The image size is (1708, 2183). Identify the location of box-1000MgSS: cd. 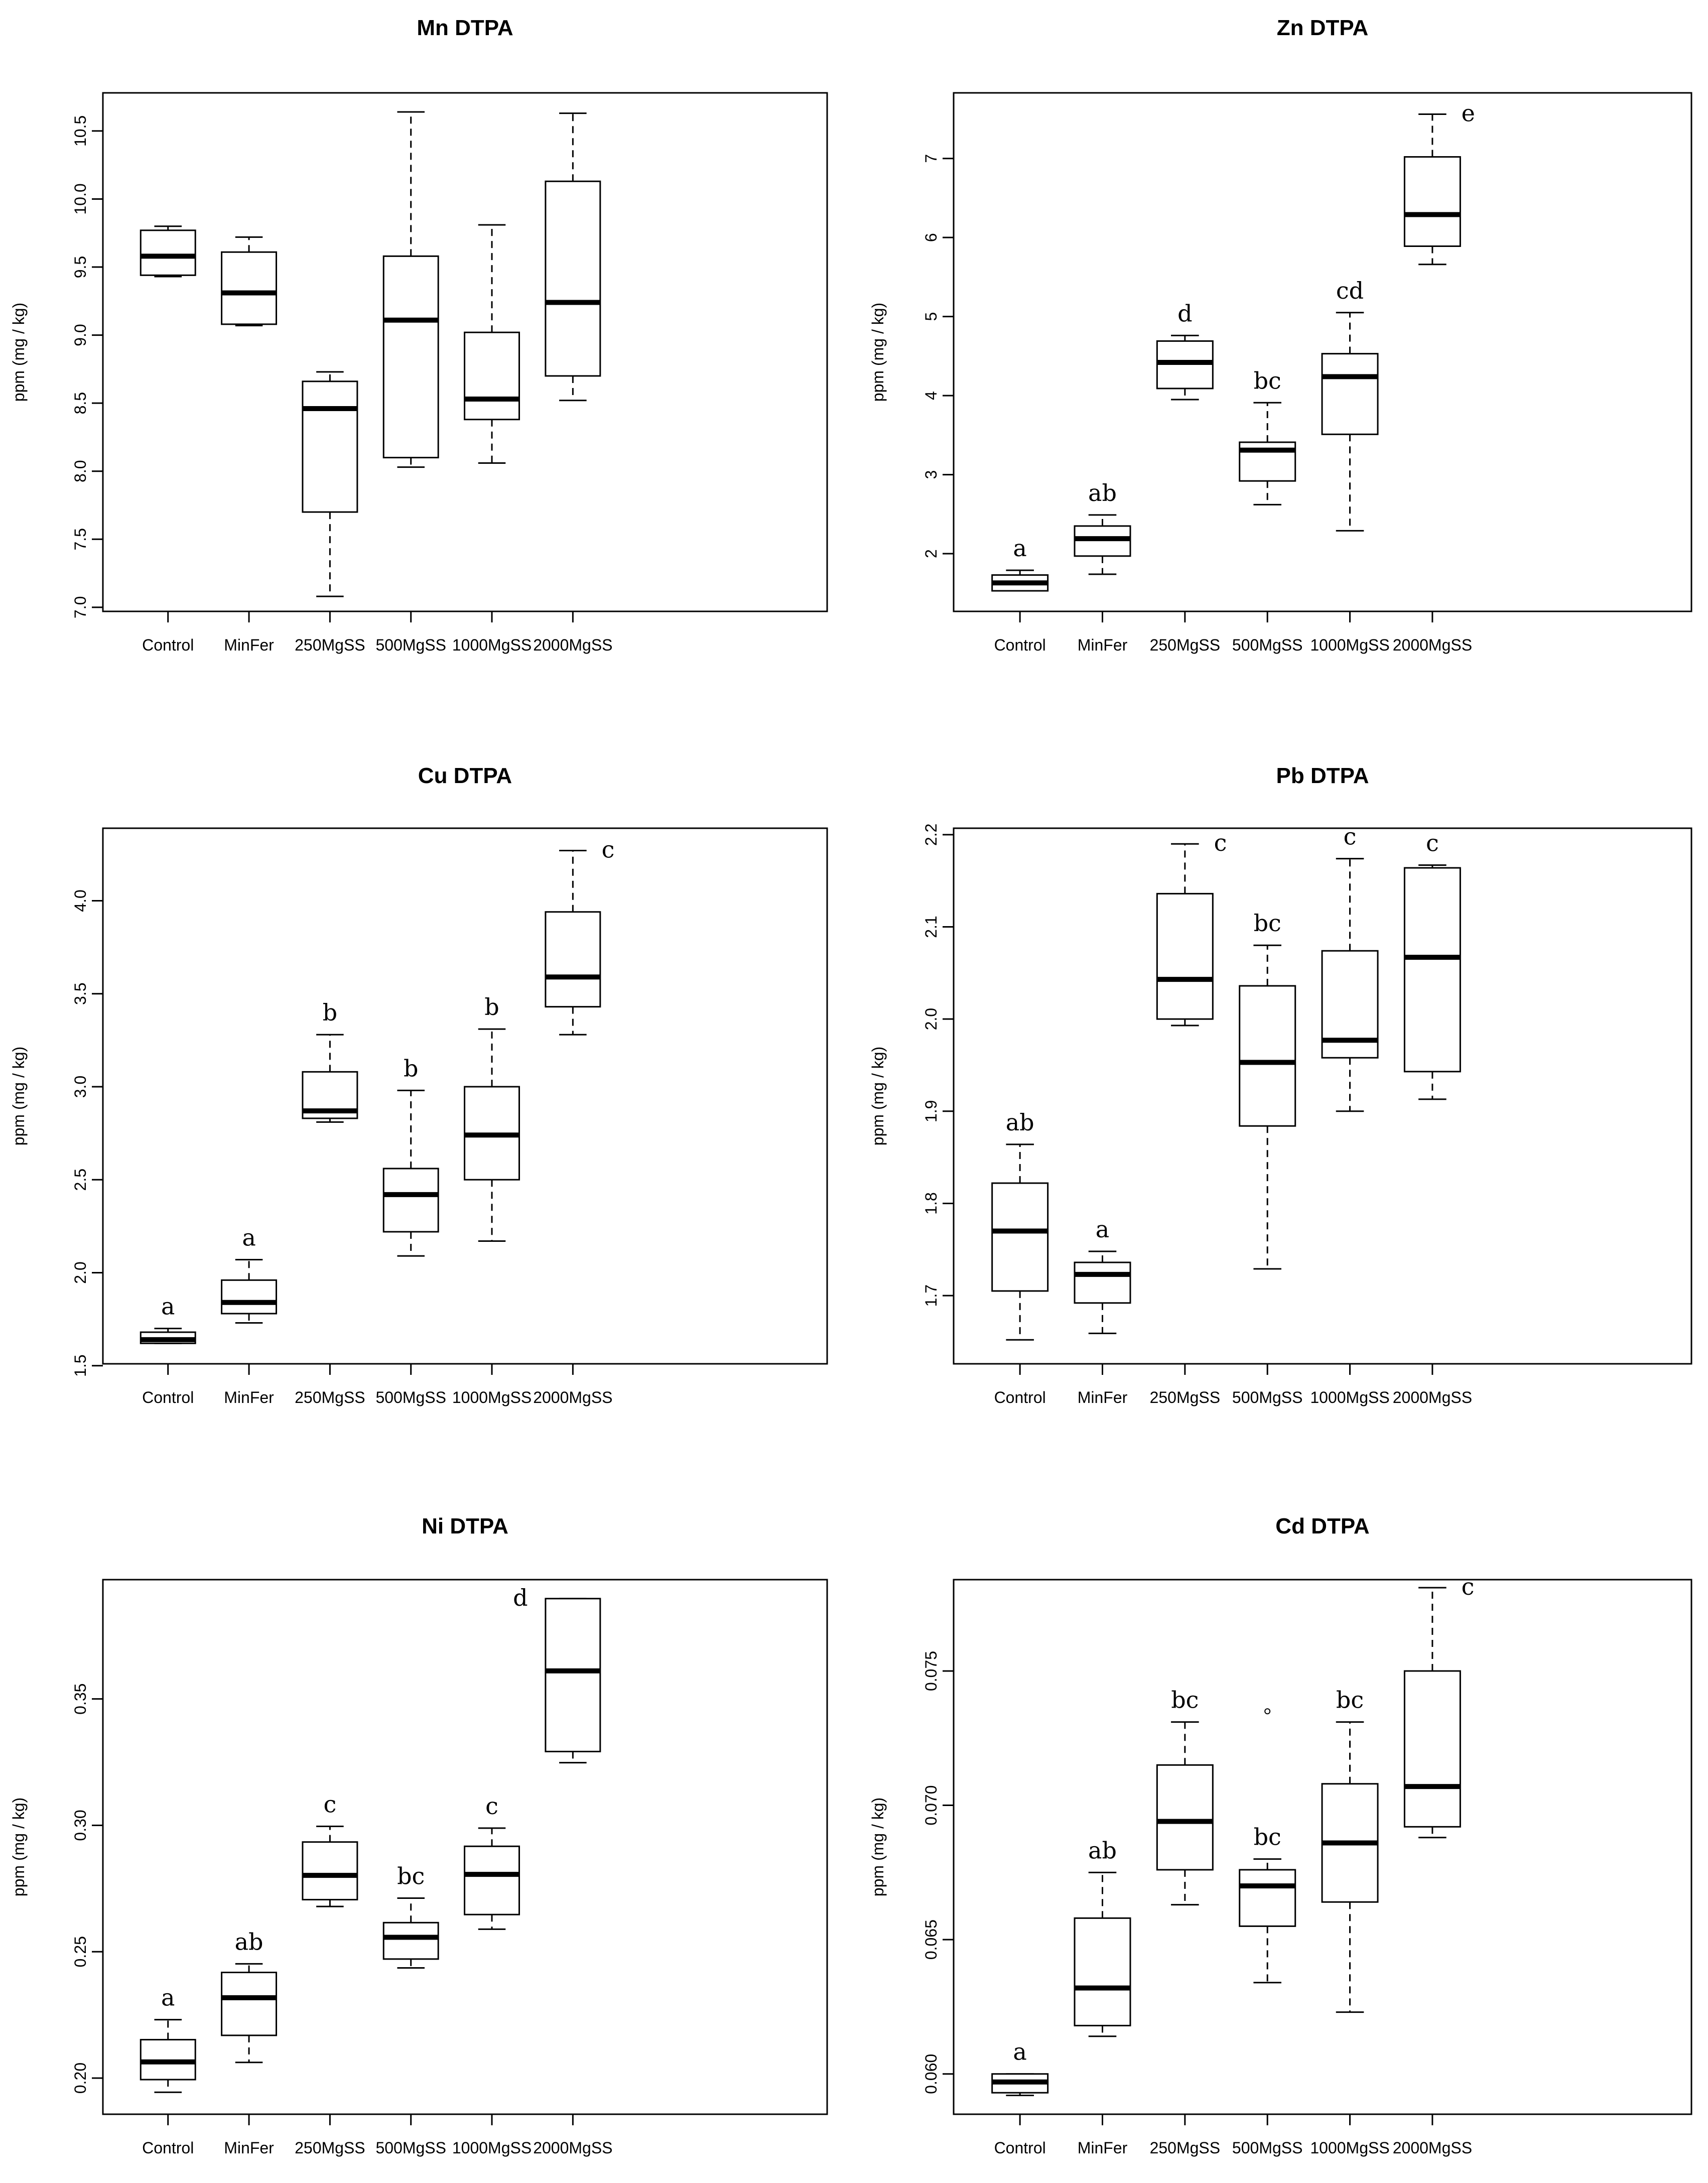
(1350, 404).